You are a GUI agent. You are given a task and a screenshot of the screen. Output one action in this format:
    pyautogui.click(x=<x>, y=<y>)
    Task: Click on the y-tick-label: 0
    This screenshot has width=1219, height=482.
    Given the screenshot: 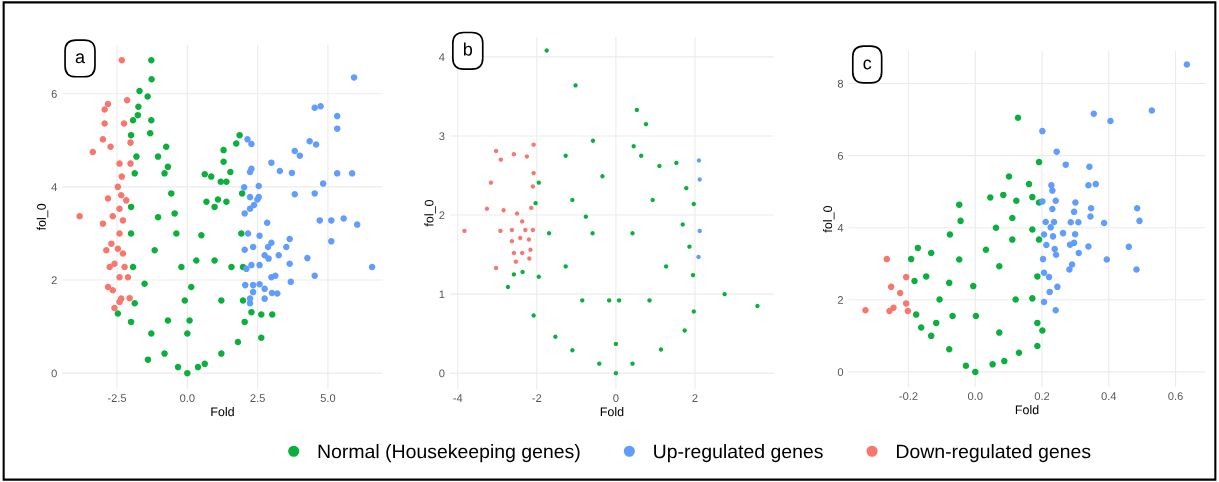 What is the action you would take?
    pyautogui.click(x=442, y=373)
    